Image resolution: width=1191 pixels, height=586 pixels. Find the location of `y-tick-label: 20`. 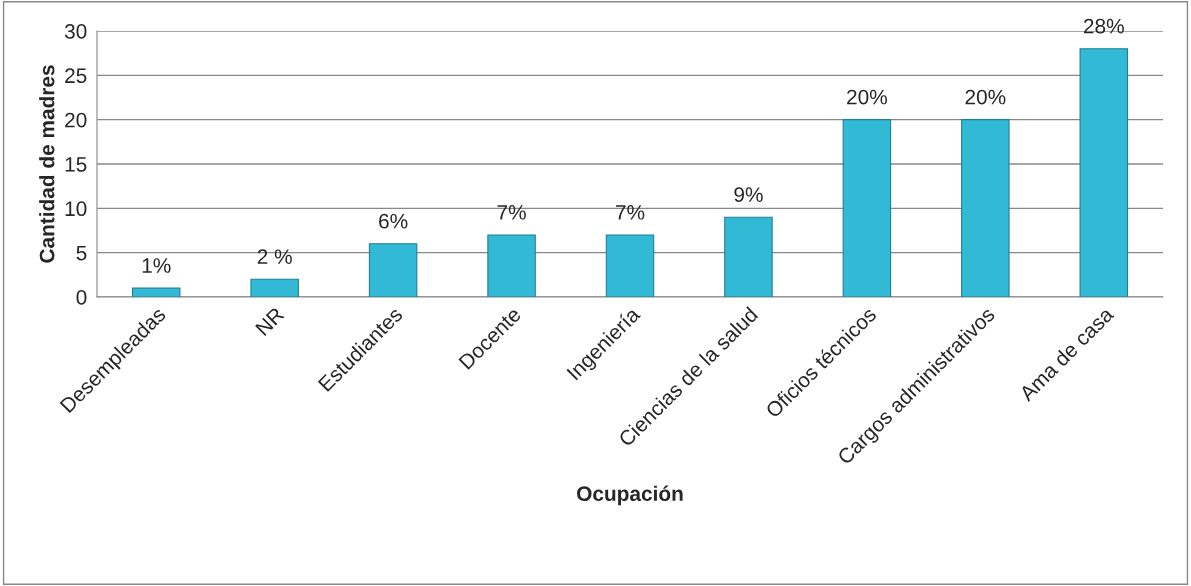

y-tick-label: 20 is located at coordinates (76, 120).